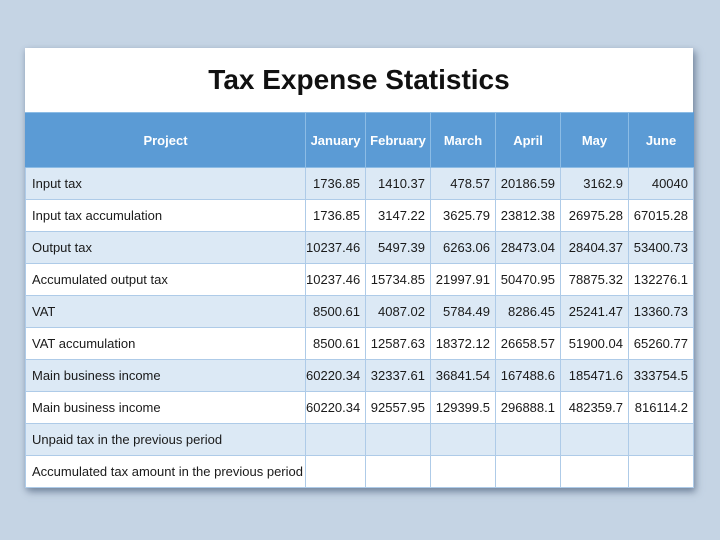 This screenshot has width=720, height=540. I want to click on value-cell: 4087.02, so click(398, 311).